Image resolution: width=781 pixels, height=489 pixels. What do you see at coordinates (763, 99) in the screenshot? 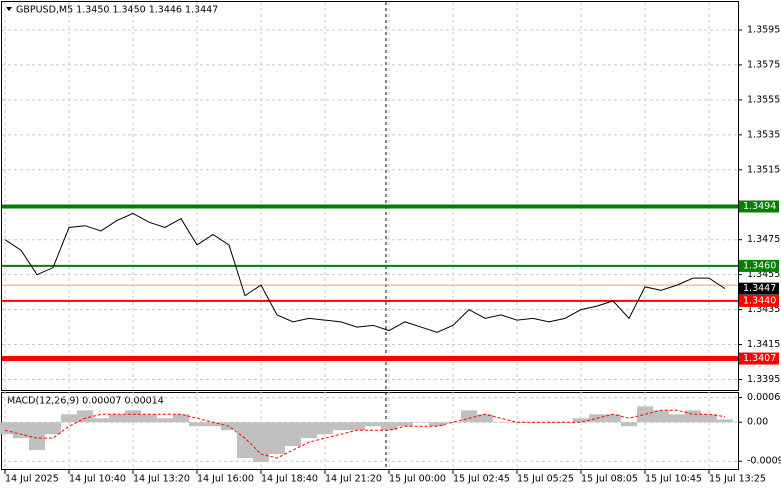
I see `y-tick-label: 1.3555` at bounding box center [763, 99].